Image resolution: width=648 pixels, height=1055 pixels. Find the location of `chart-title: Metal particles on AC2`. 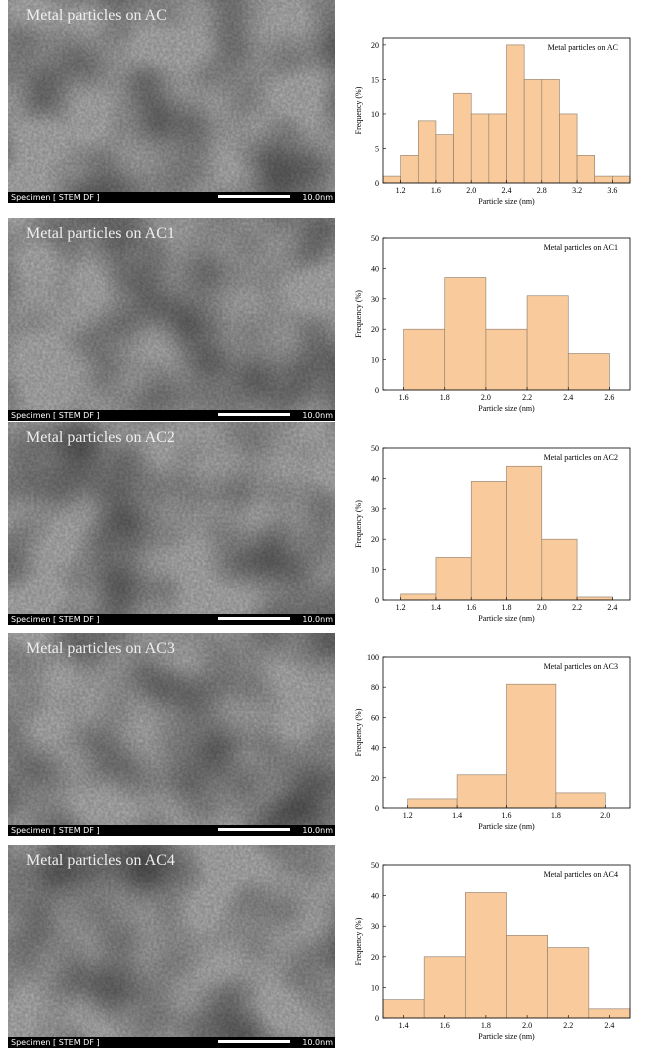

chart-title: Metal particles on AC2 is located at coordinates (581, 457).